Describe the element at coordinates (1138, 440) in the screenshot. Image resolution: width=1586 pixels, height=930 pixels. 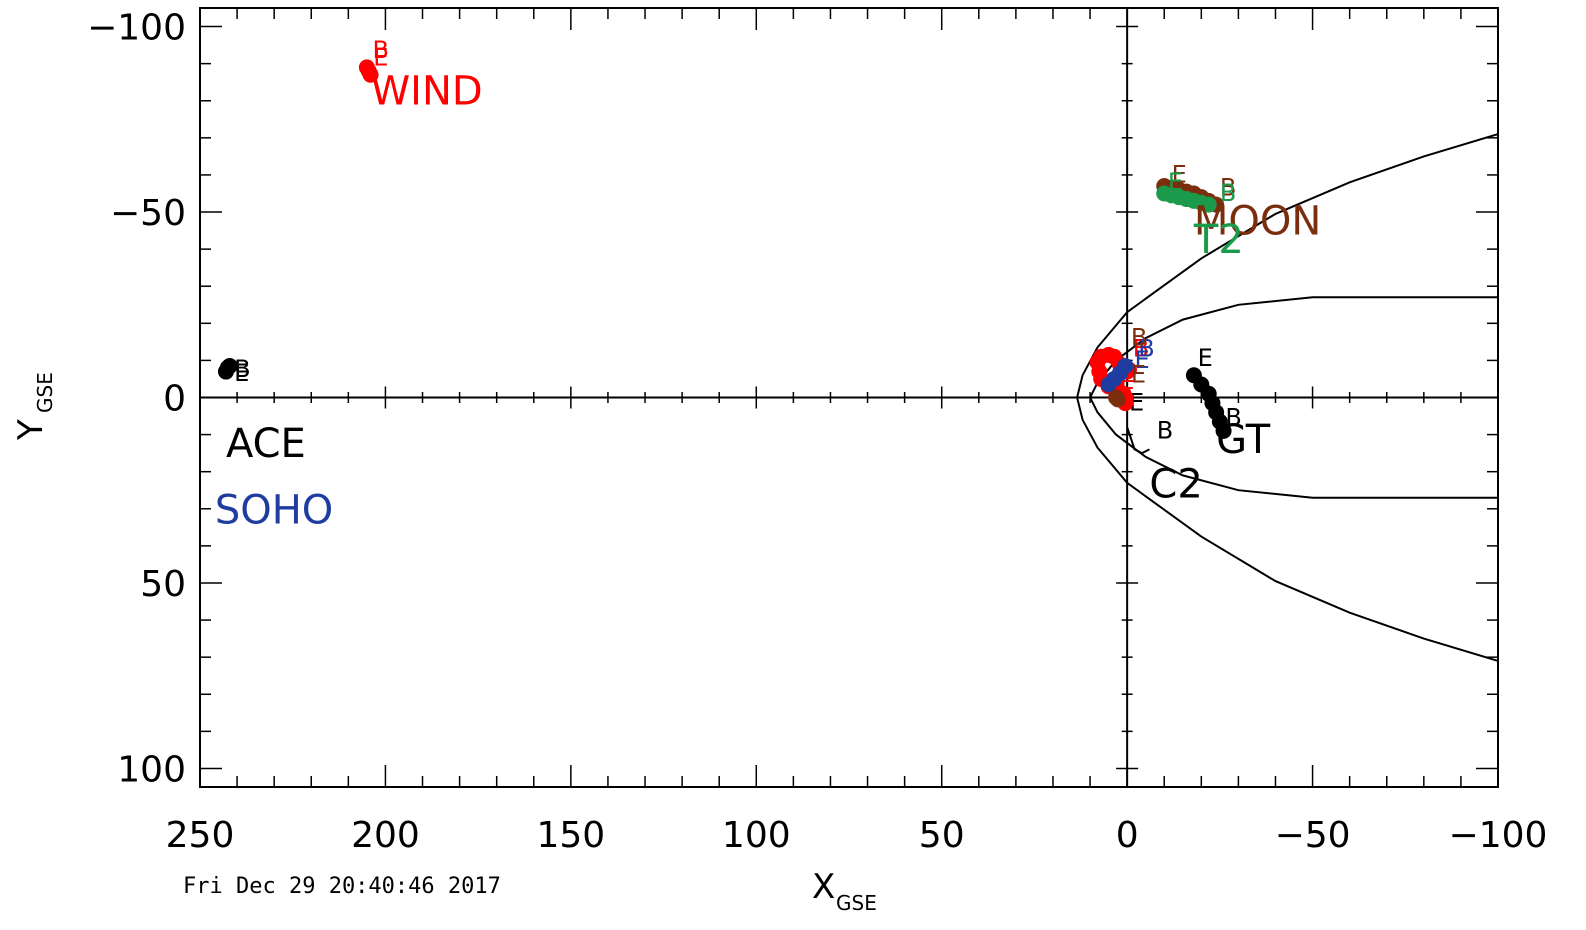
I see `c2-orbit-track` at that location.